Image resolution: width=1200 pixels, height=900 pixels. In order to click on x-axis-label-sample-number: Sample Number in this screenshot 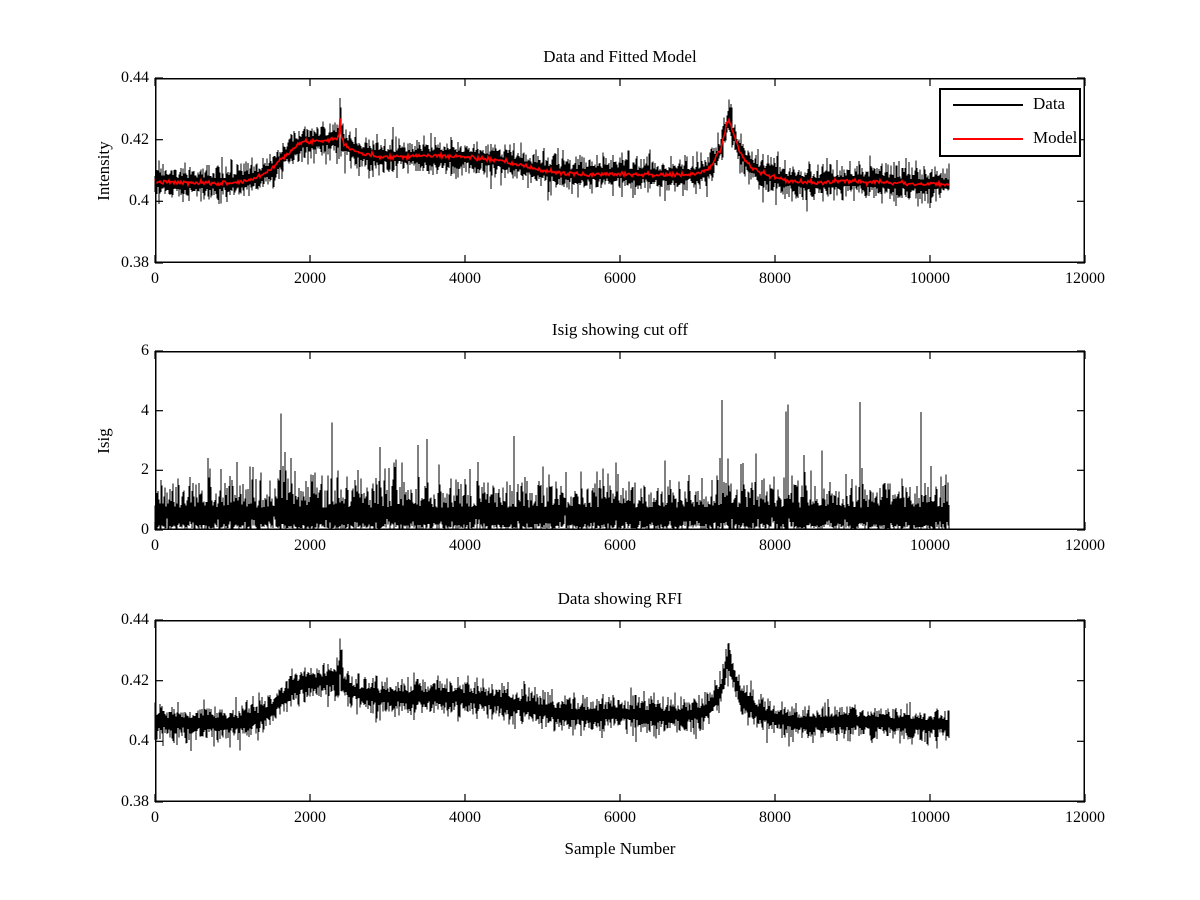, I will do `click(620, 848)`.